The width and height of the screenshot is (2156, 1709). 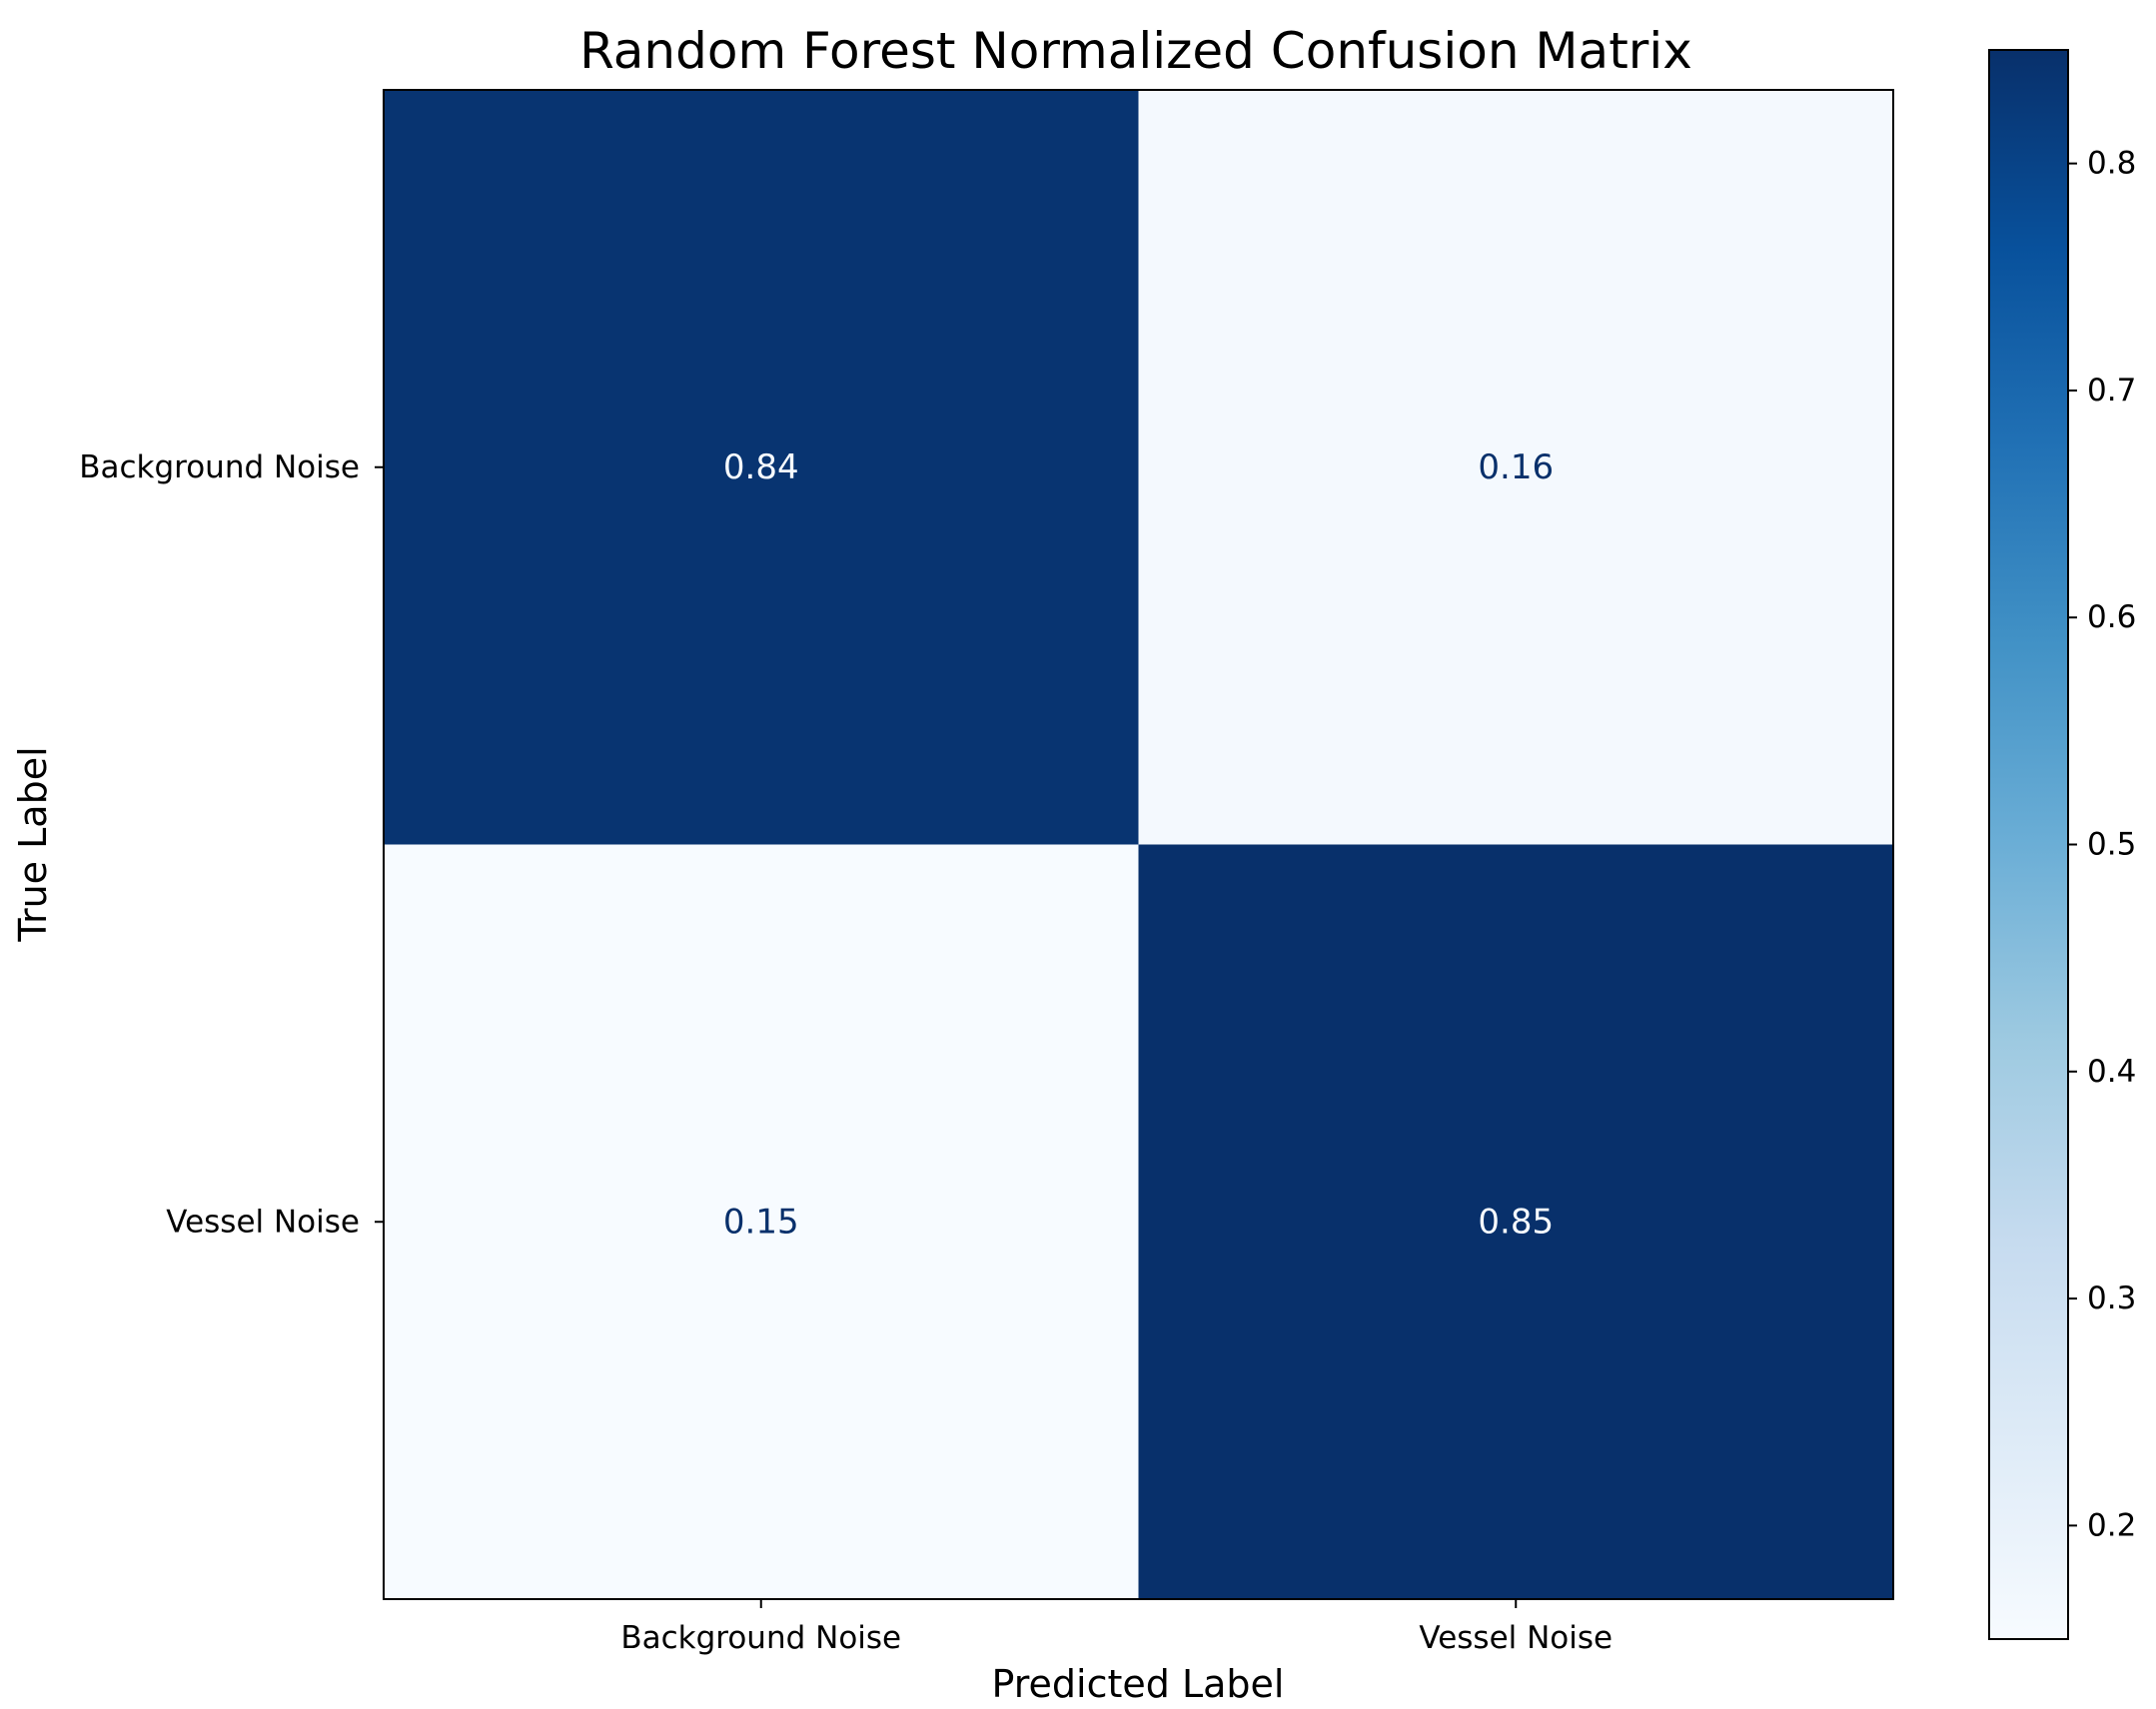 What do you see at coordinates (1516, 1638) in the screenshot?
I see `x-tick-label-1: Vessel Noise` at bounding box center [1516, 1638].